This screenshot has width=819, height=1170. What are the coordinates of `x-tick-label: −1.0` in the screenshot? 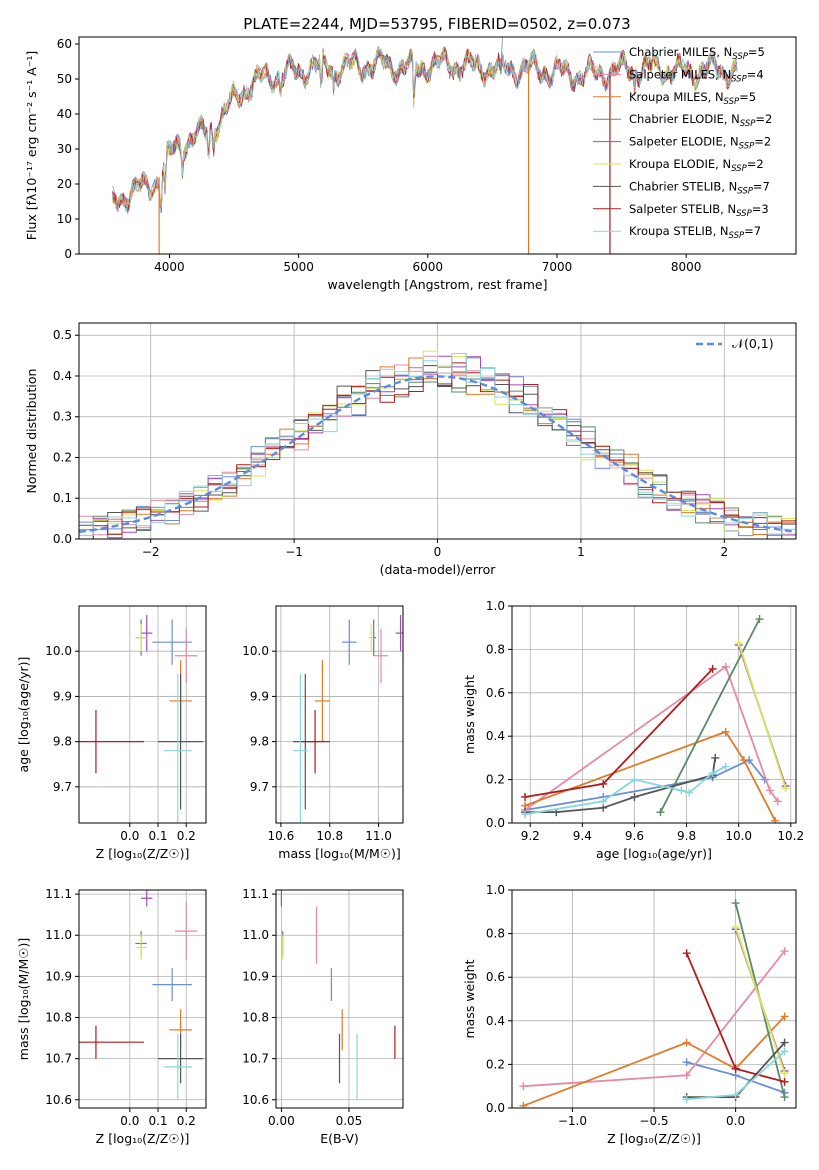 It's located at (572, 1121).